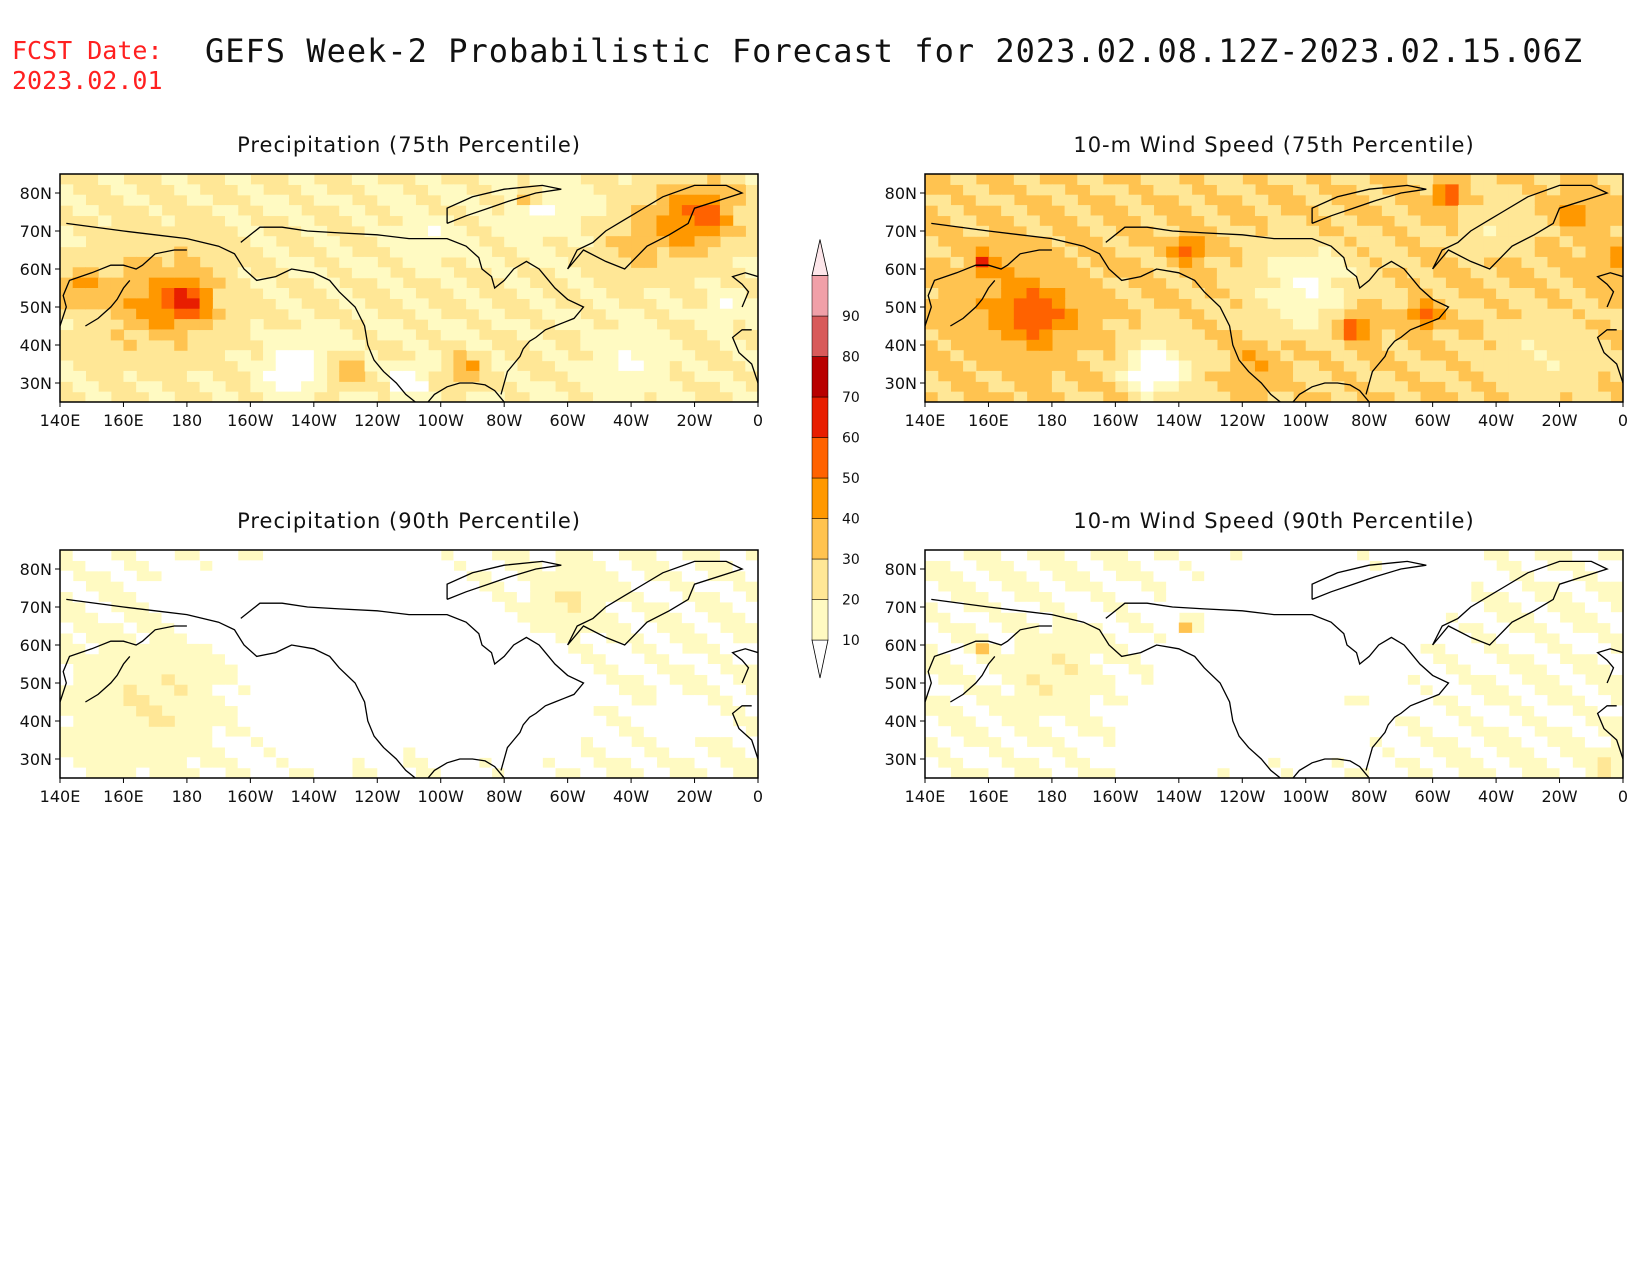  Describe the element at coordinates (851, 317) in the screenshot. I see `colorbar-label: 90` at that location.